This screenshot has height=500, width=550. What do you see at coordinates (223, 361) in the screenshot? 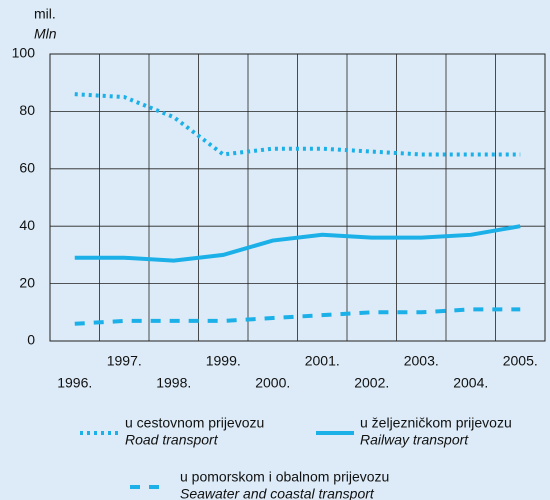
I see `x-tick-label: 1999.` at bounding box center [223, 361].